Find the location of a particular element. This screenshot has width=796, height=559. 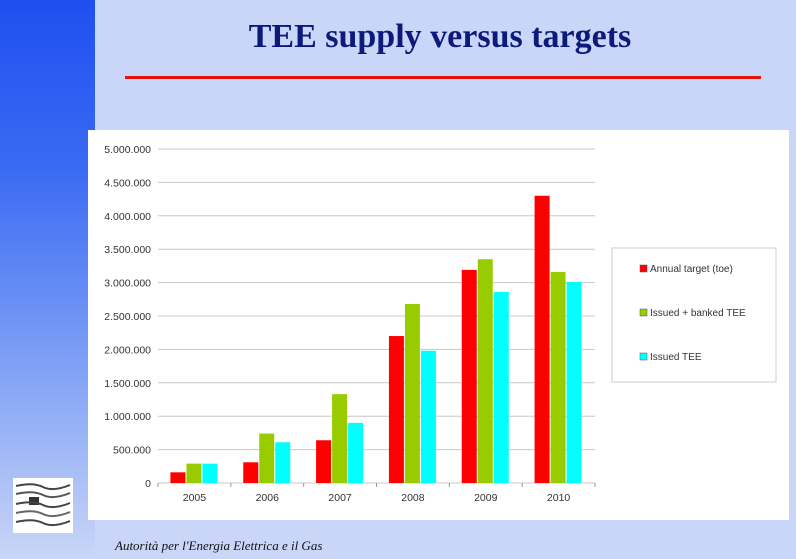

y-tick-label: 4.000.000 is located at coordinates (127, 217).